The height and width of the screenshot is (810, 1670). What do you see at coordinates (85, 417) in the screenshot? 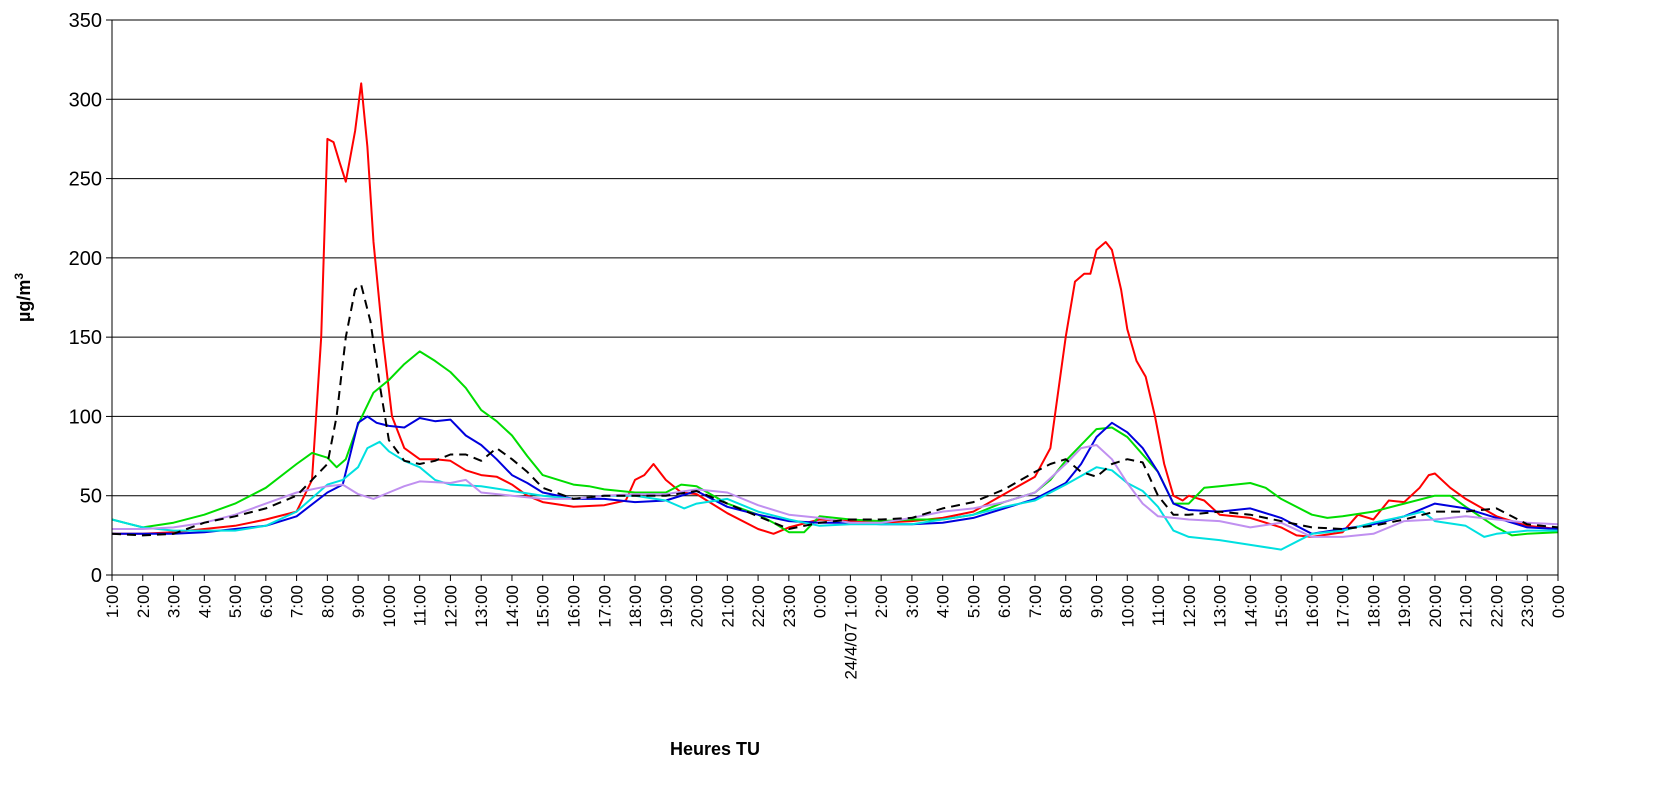
I see `y-tick-label: 100` at bounding box center [85, 417].